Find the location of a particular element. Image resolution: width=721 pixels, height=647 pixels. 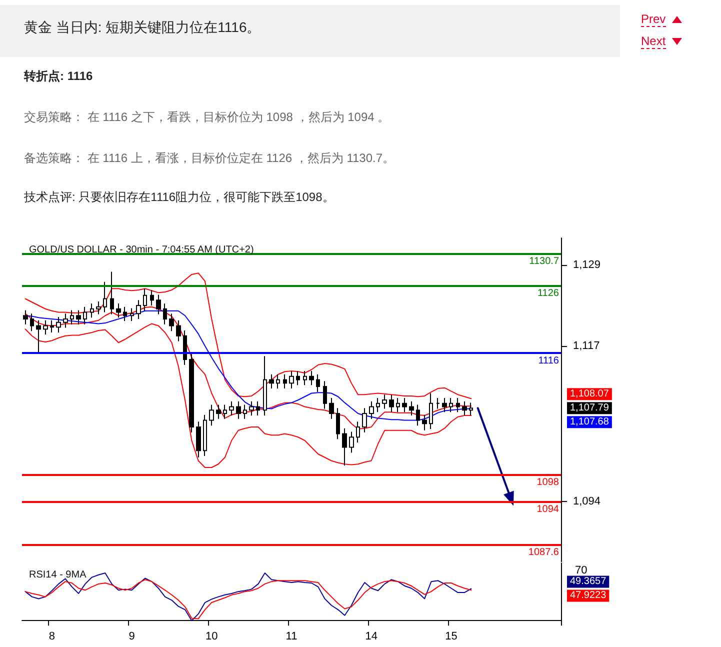

text: 备选策略： 在 1116 上，看涨，目标价位定在 1126 ，然后为 1130.7。 is located at coordinates (209, 158).